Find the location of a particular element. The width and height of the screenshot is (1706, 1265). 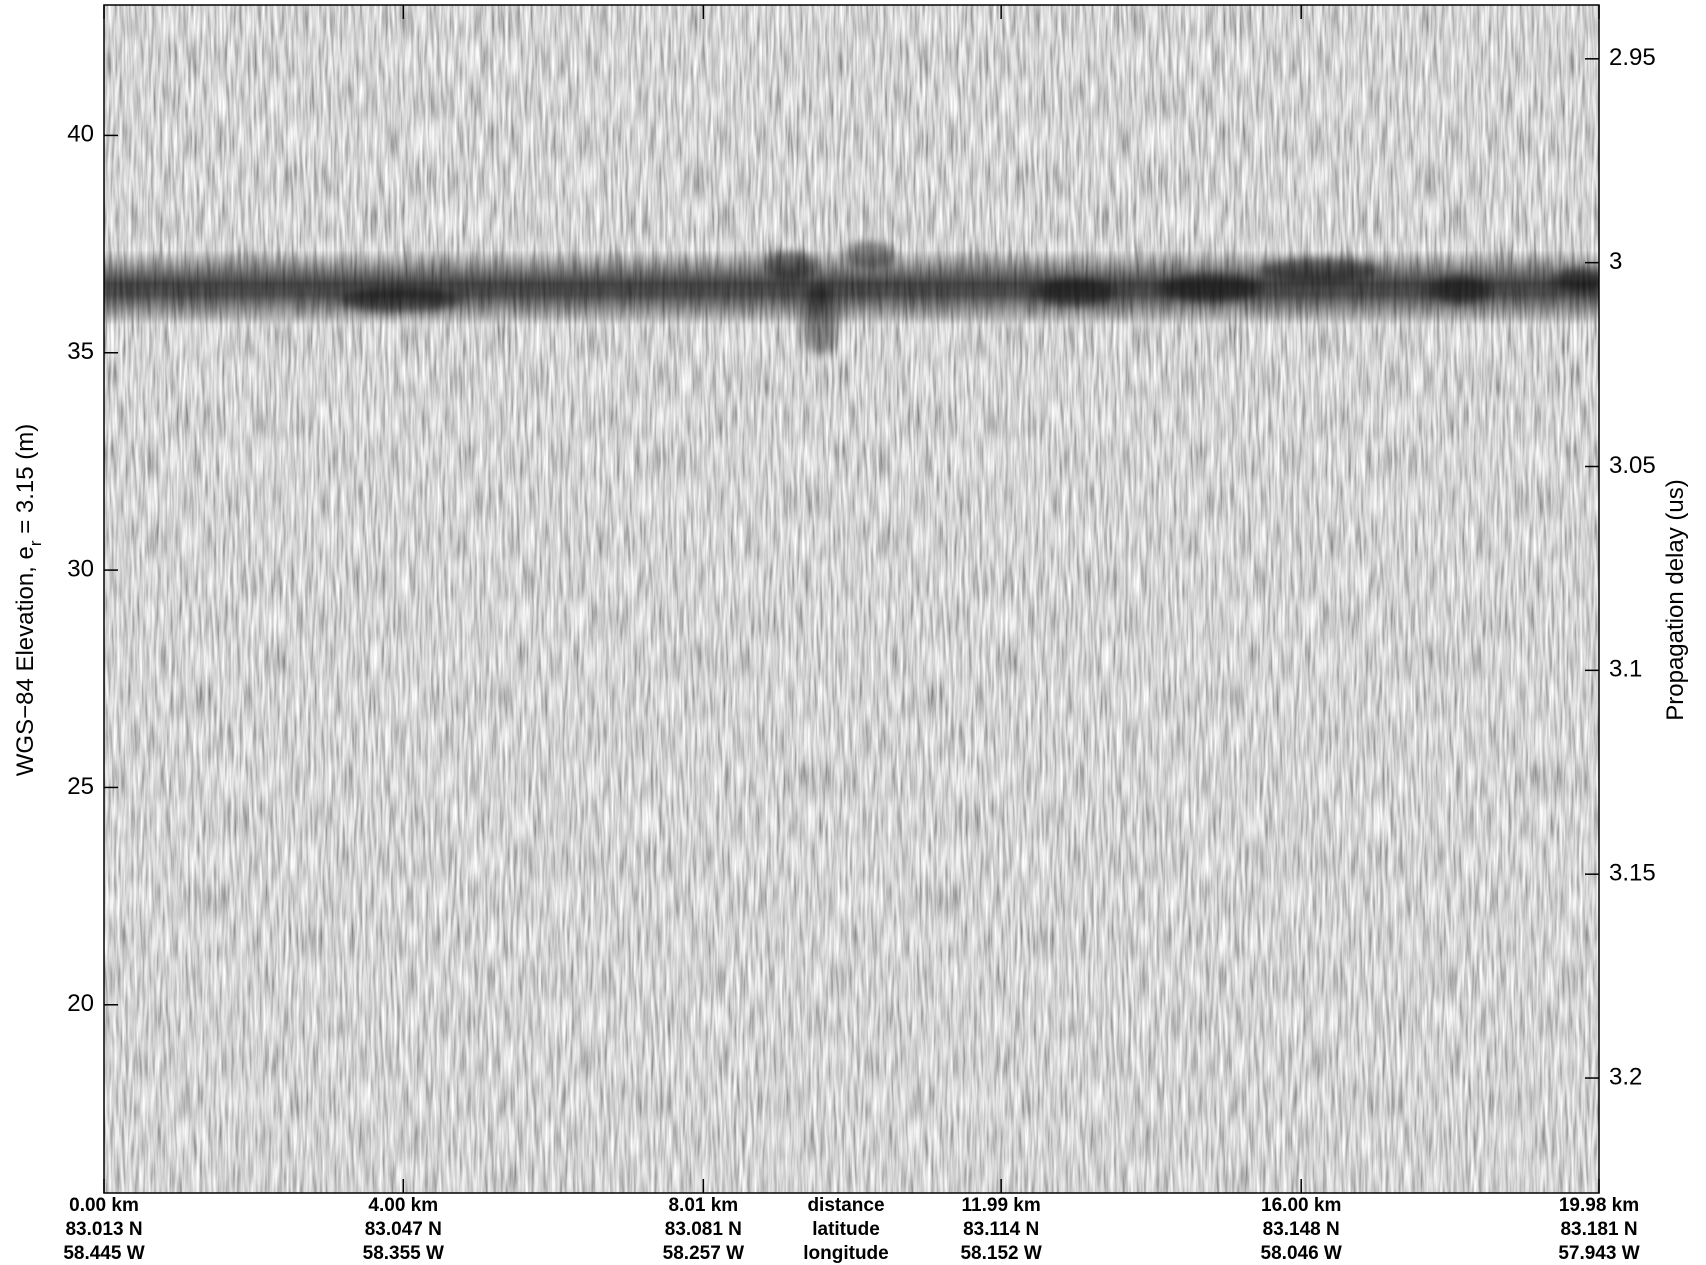

x-tick-longitude: 57.943 W is located at coordinates (1598, 1253).